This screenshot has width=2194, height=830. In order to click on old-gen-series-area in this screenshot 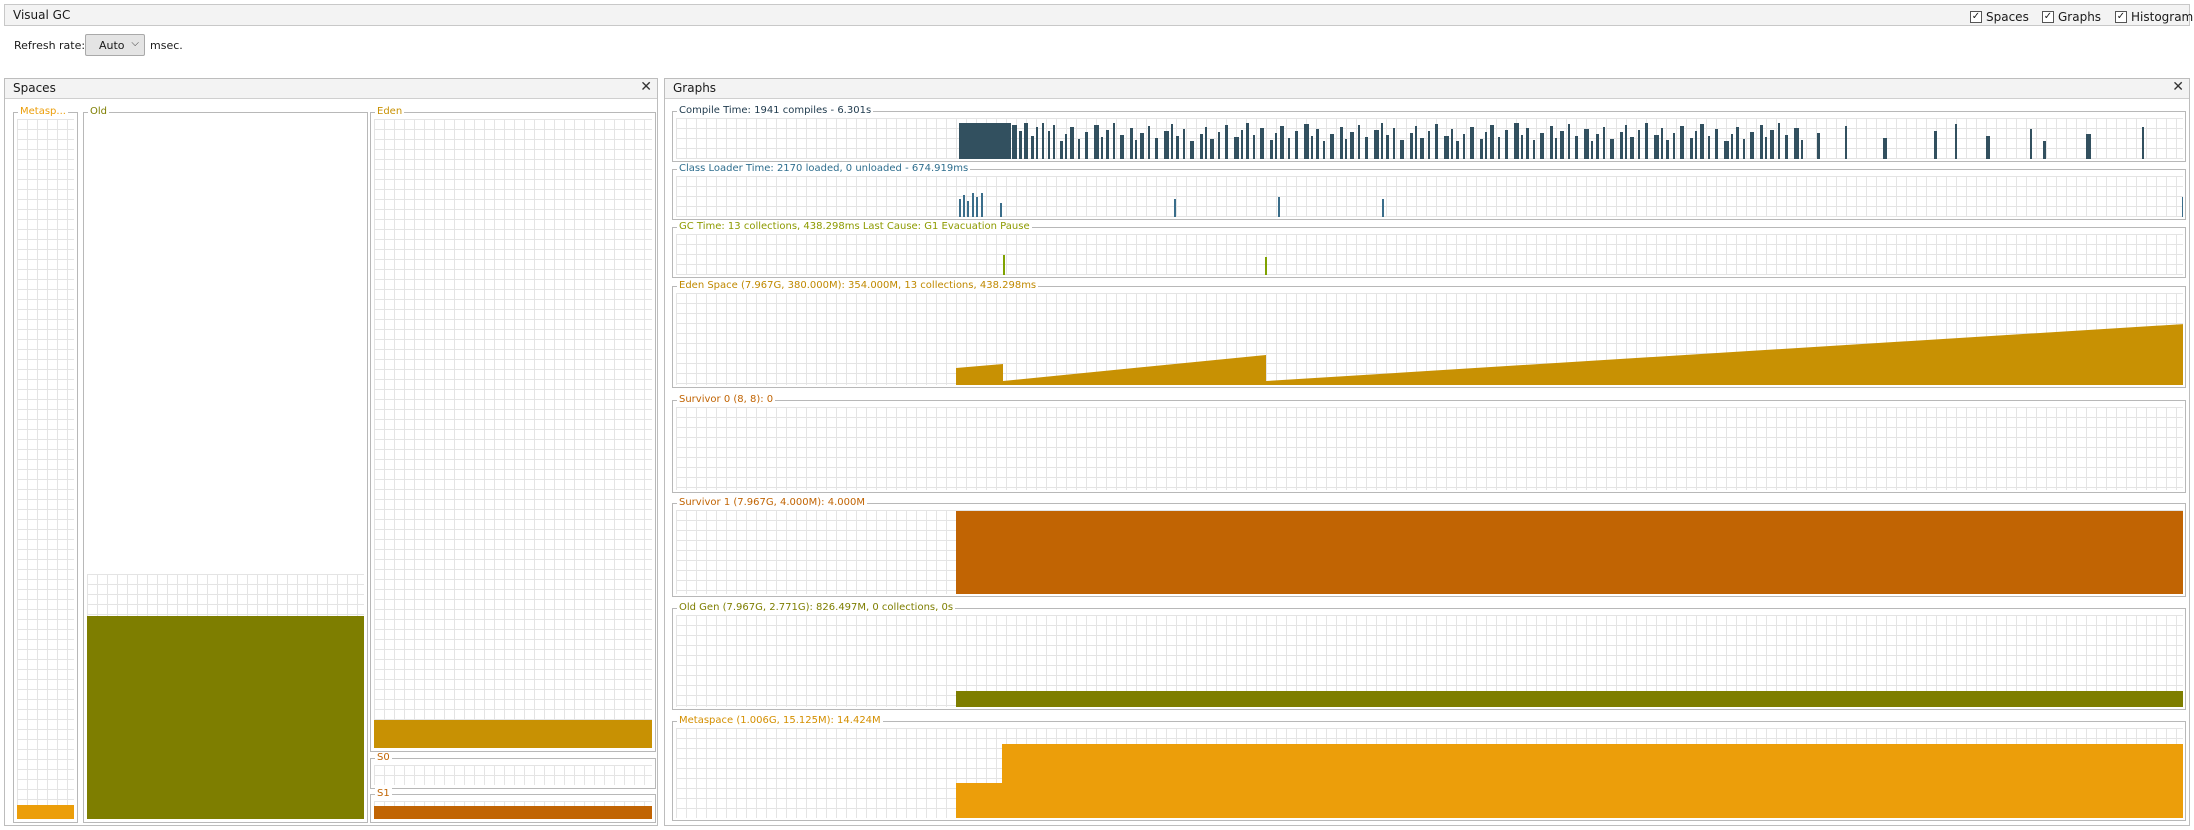, I will do `click(1569, 699)`.